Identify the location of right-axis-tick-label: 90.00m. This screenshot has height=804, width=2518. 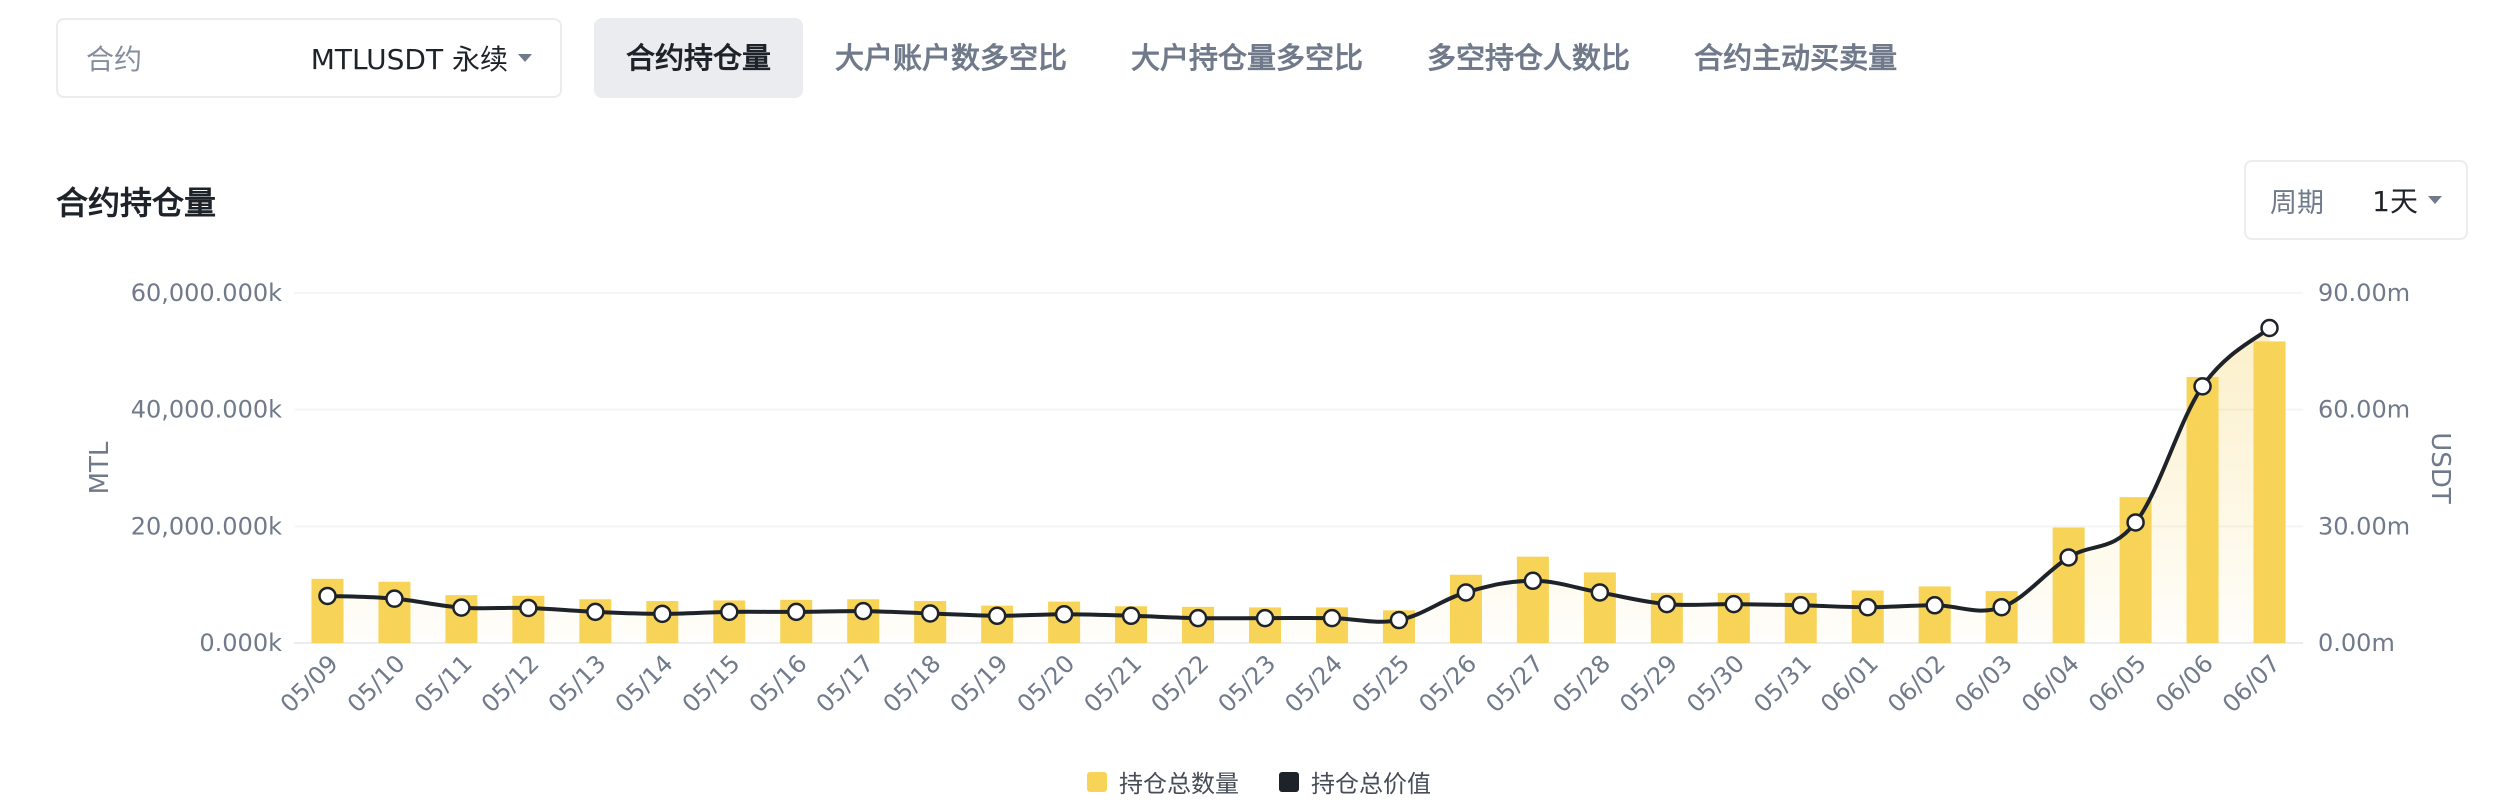
(2364, 293).